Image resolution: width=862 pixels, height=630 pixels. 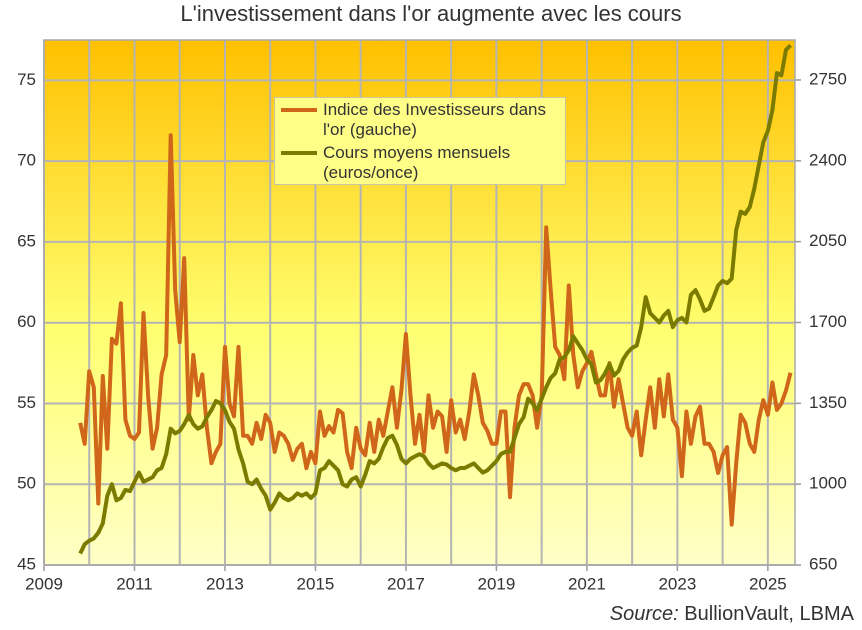 I want to click on y-tick-label: 50, so click(x=26, y=483).